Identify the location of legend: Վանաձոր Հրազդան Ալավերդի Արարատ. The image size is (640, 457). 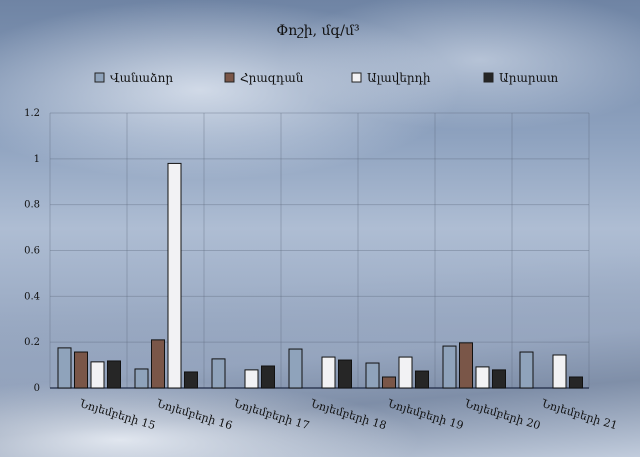
(326, 78).